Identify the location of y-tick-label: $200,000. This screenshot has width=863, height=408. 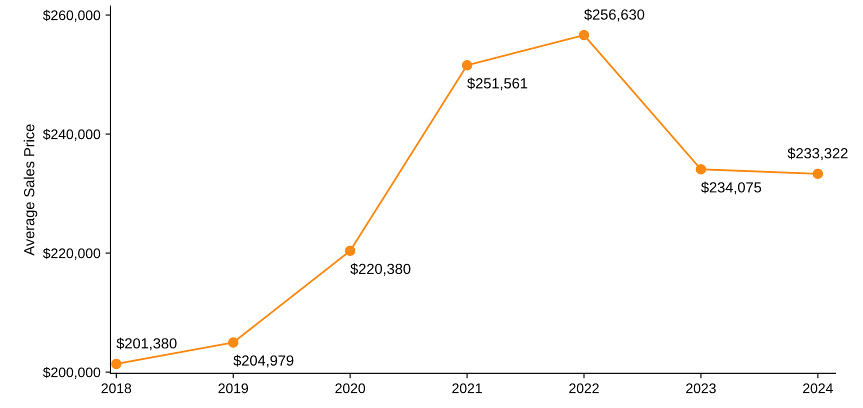
(71, 372).